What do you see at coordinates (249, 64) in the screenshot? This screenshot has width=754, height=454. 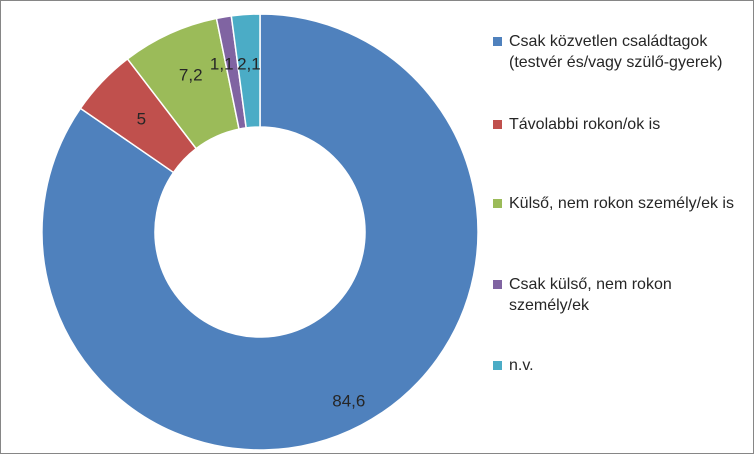 I see `data-label-5: 2,1` at bounding box center [249, 64].